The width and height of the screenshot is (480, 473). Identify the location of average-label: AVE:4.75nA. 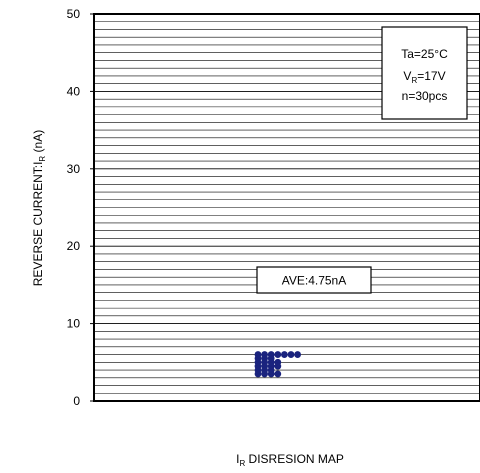
(314, 281).